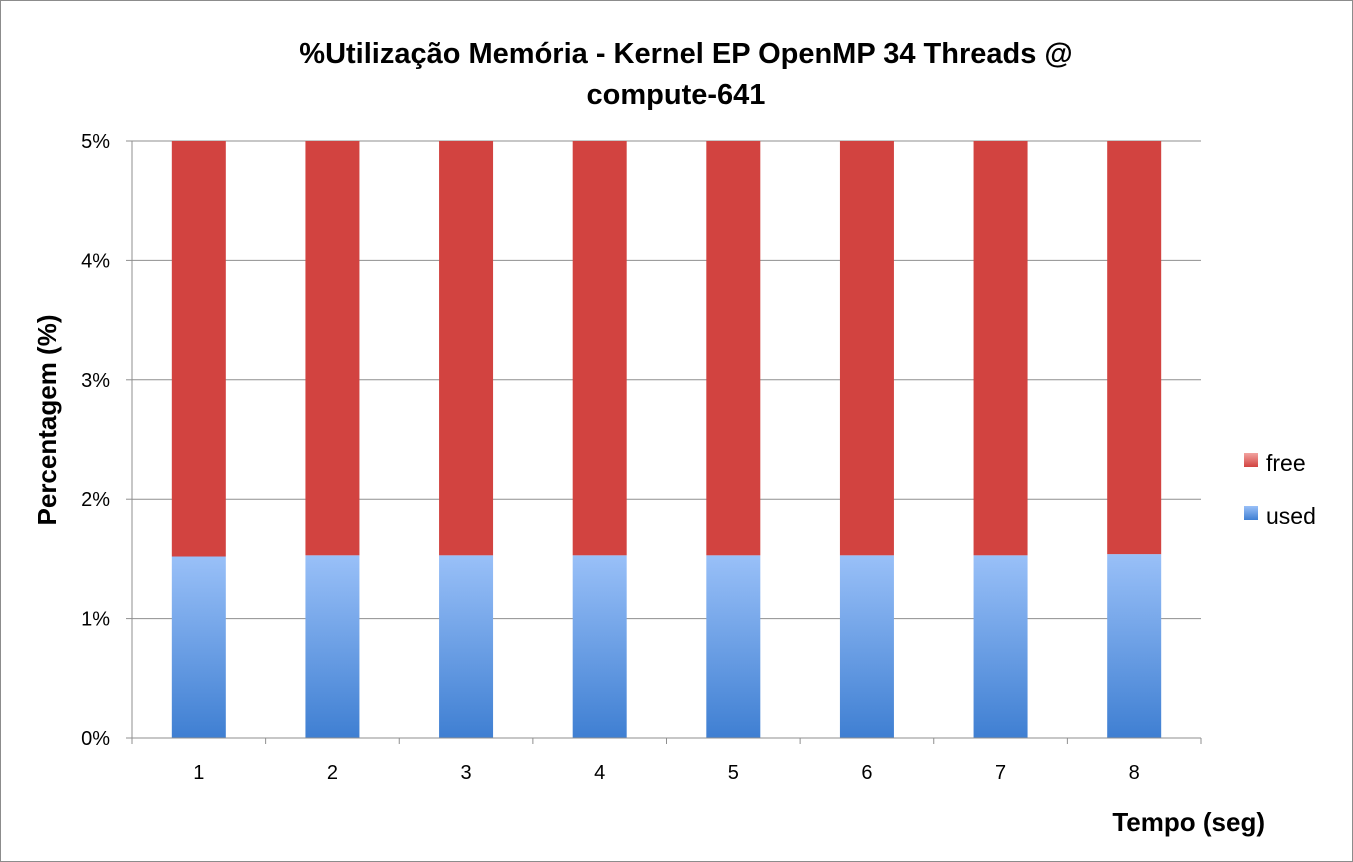 The height and width of the screenshot is (862, 1353). I want to click on y-tick-label: 2%, so click(95, 500).